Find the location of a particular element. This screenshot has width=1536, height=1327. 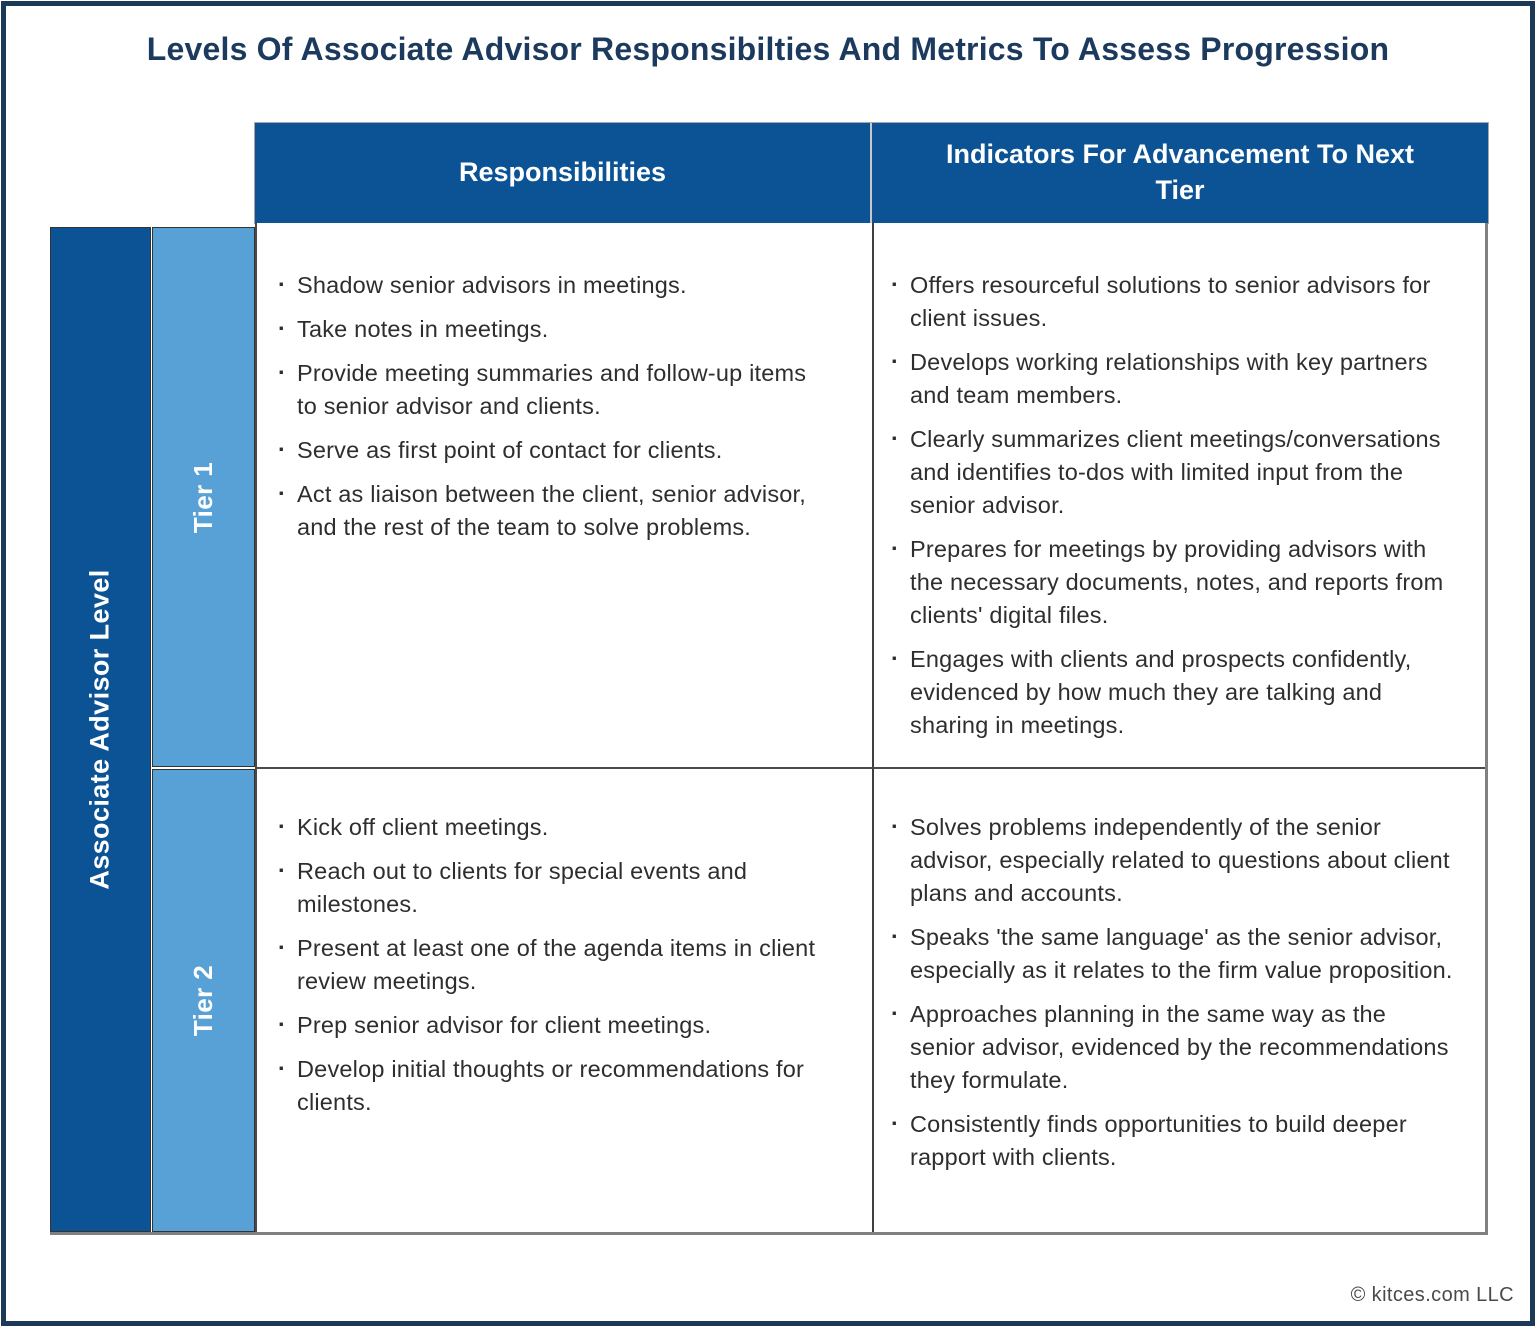

tier-1-stub-cell: Tier 1 is located at coordinates (203, 497).